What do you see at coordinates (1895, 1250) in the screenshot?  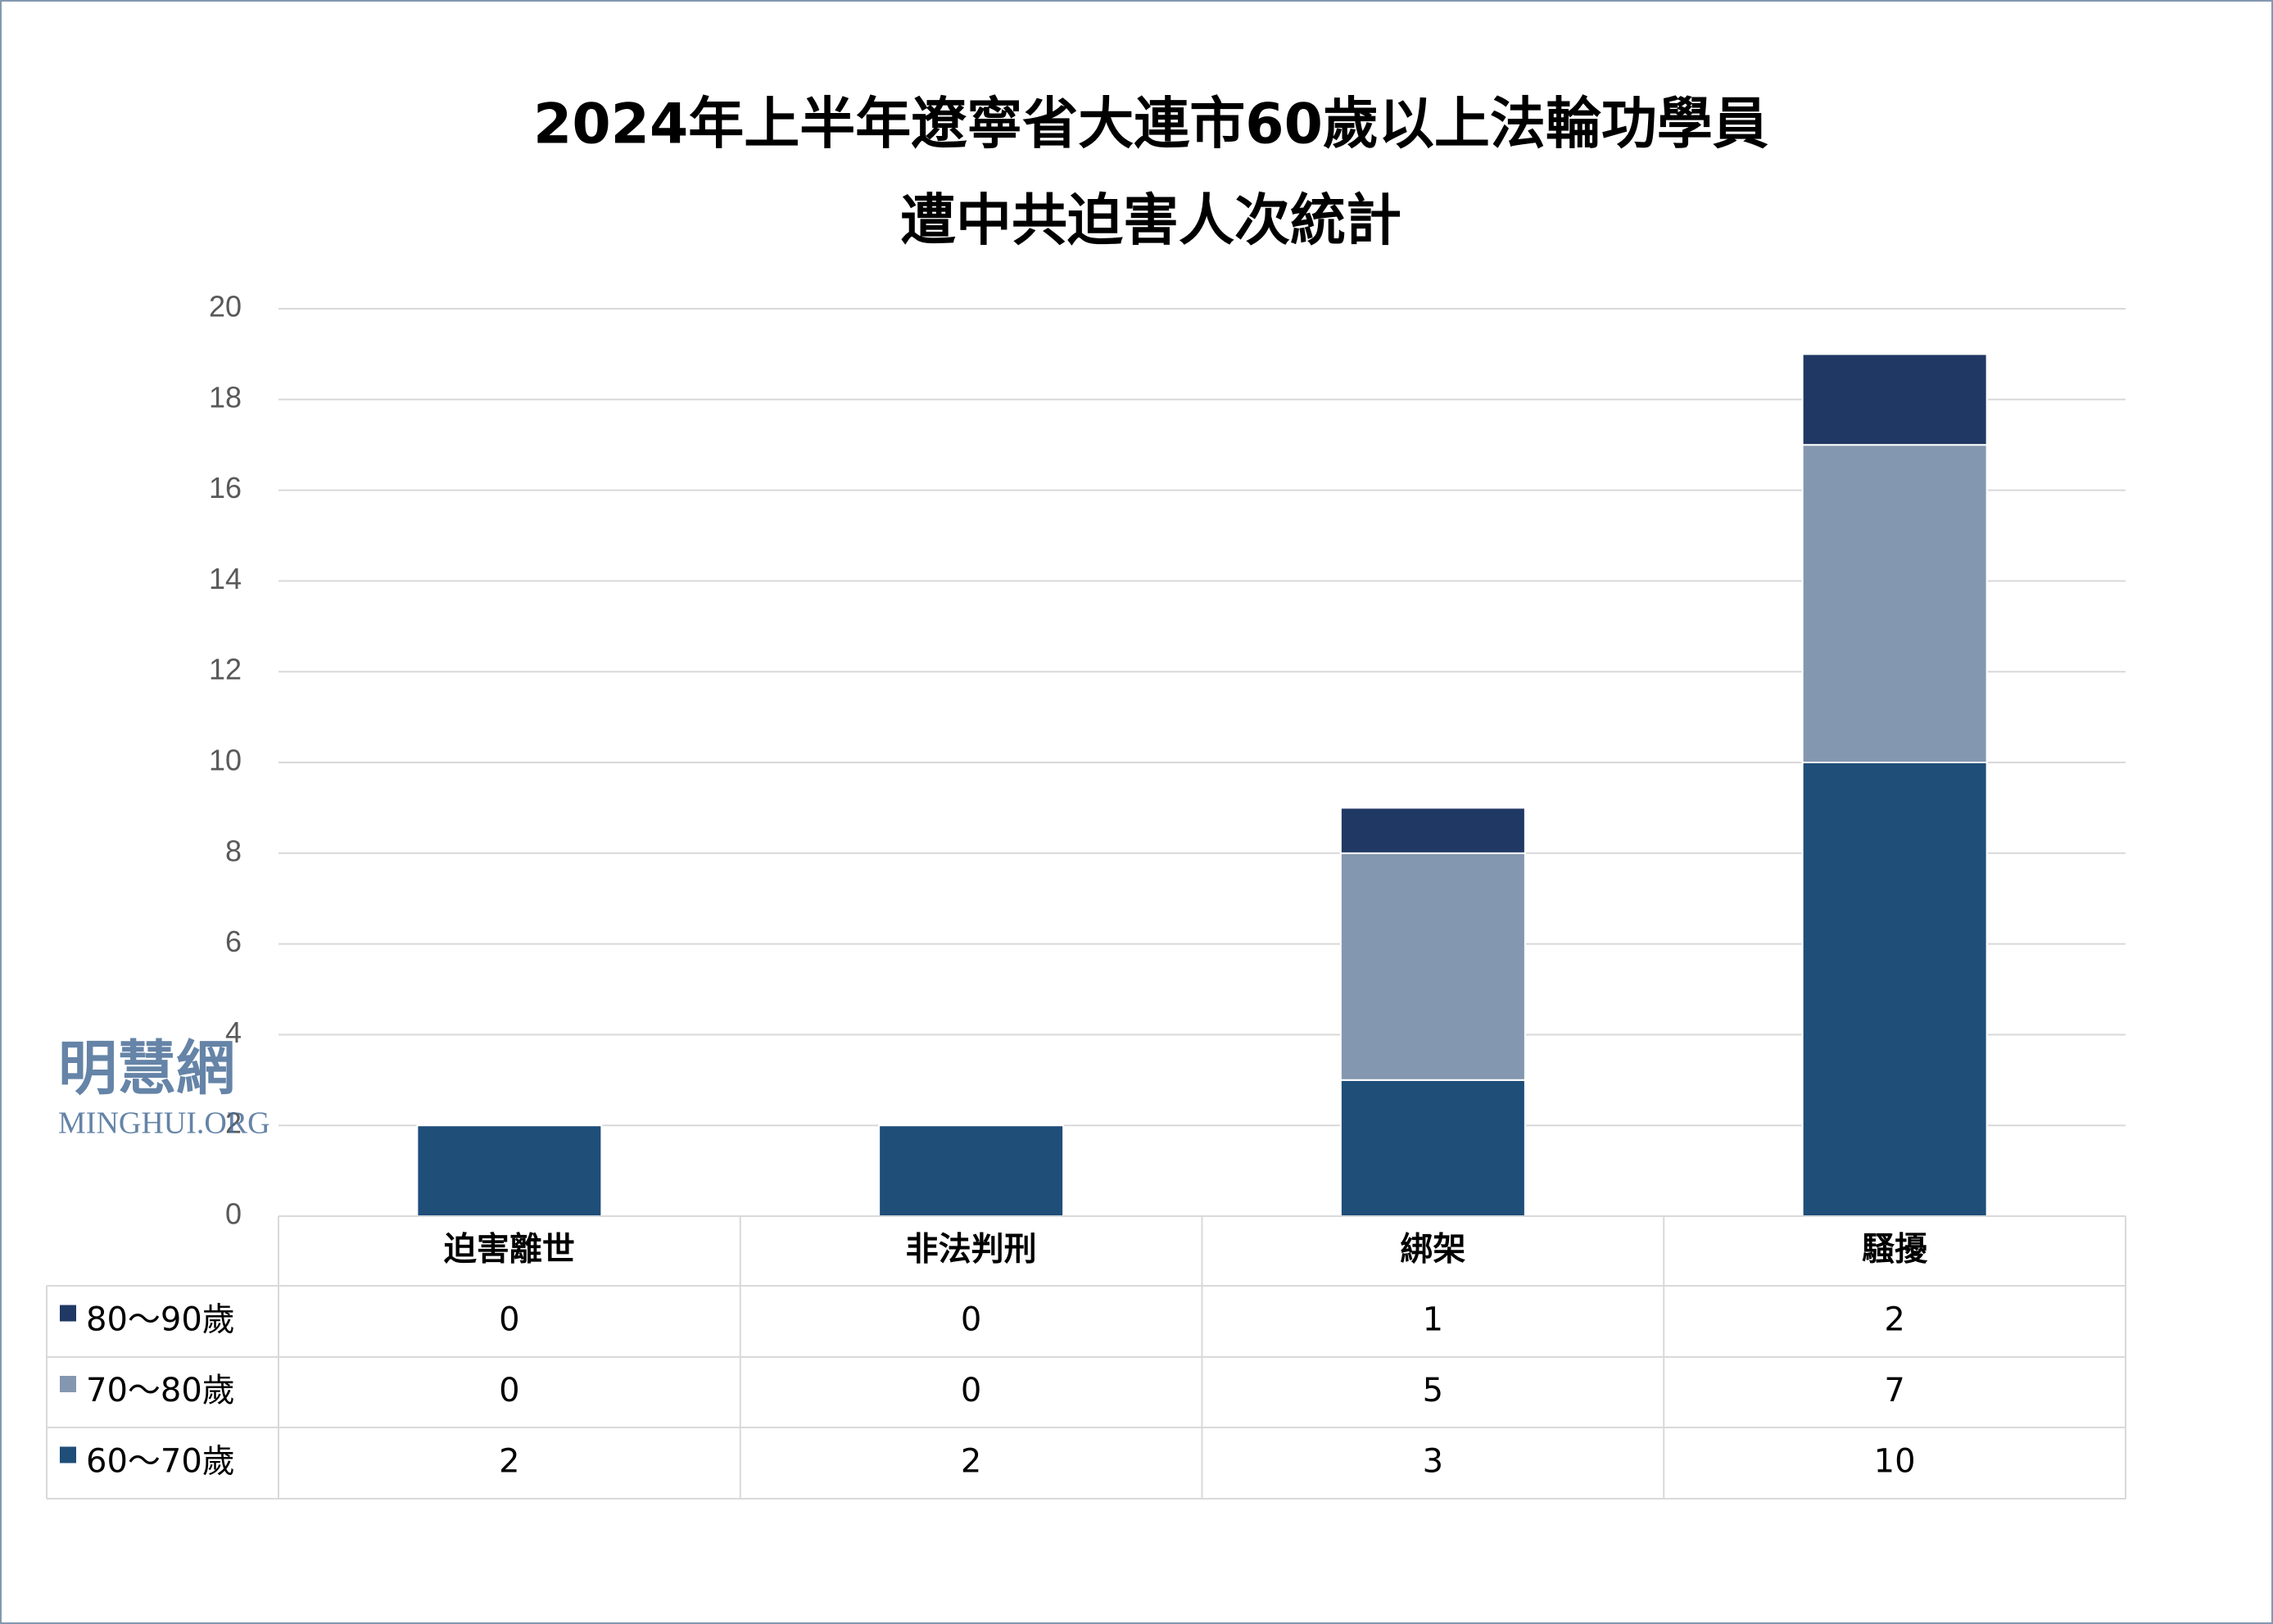 I see `x-tick-label: 騷擾` at bounding box center [1895, 1250].